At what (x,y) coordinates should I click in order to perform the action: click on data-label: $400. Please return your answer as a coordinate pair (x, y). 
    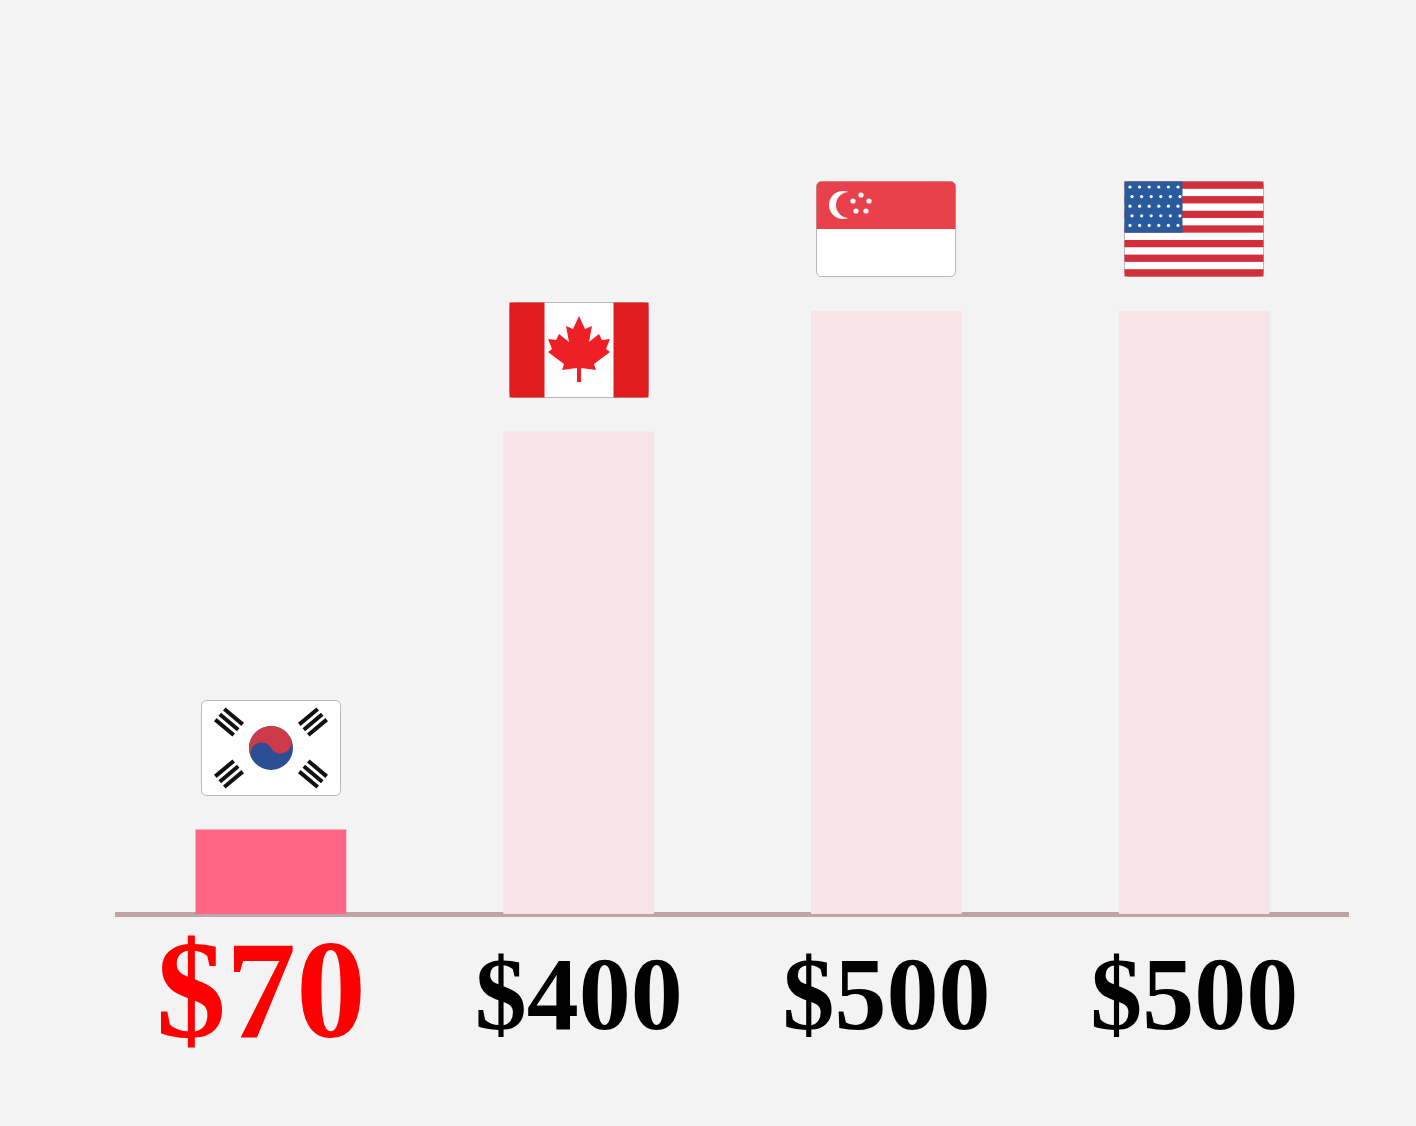
    Looking at the image, I should click on (578, 993).